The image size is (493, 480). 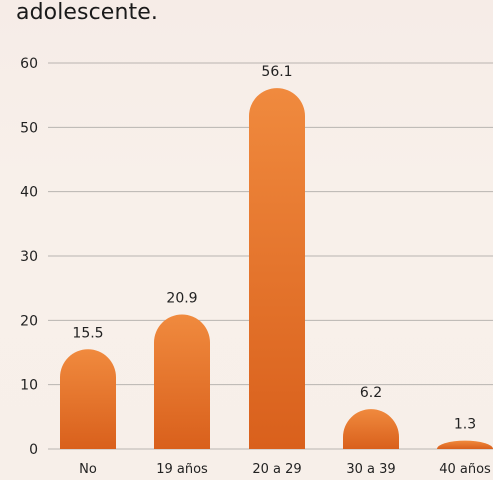 I want to click on y-tick-label: 30, so click(x=29, y=257).